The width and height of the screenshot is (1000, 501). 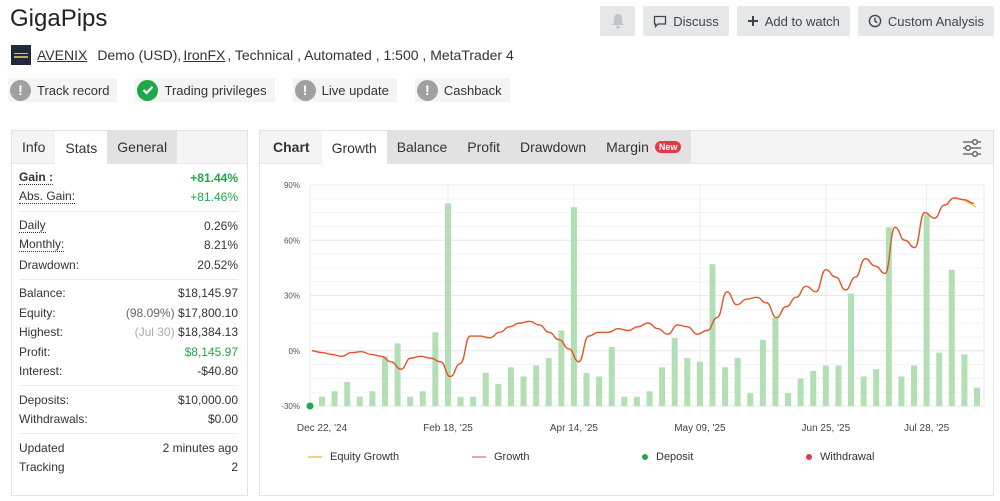 What do you see at coordinates (42, 293) in the screenshot?
I see `balance-label: Balance:` at bounding box center [42, 293].